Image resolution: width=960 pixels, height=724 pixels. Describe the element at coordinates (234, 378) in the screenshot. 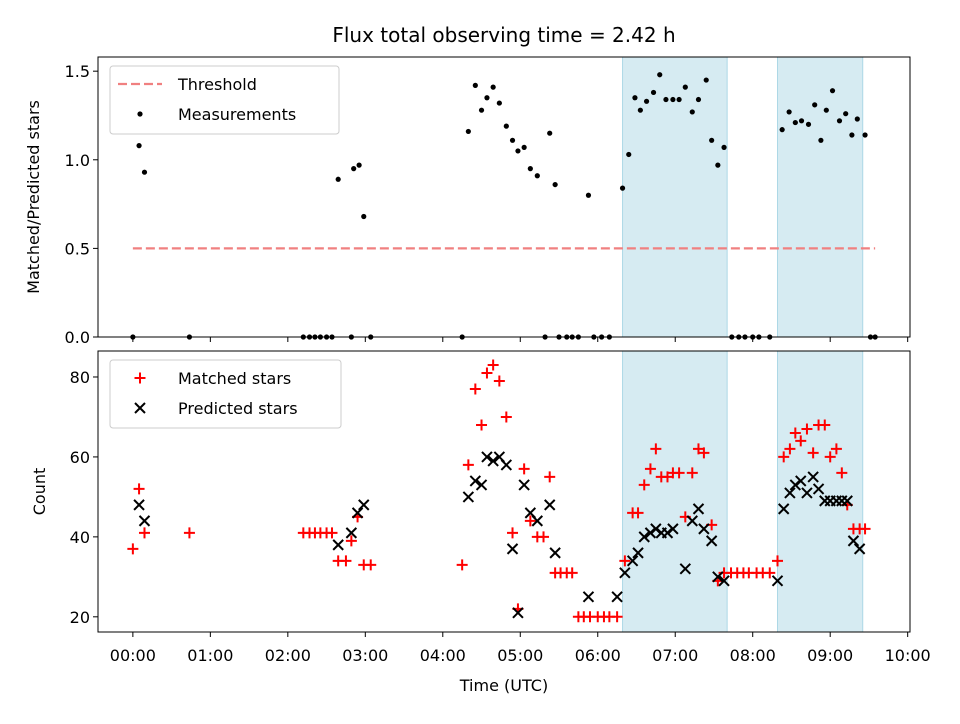

I see `legend-matched-label: Matched stars` at that location.